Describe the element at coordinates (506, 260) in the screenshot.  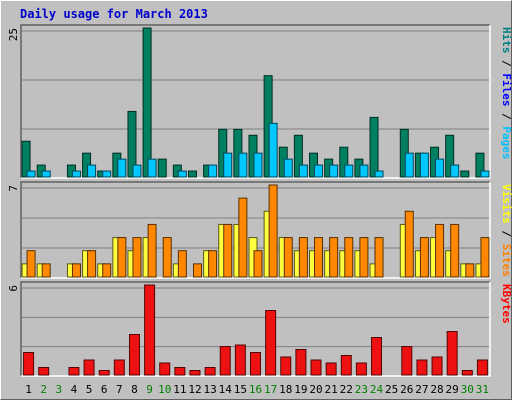
I see `legend-item-sites: Sites` at that location.